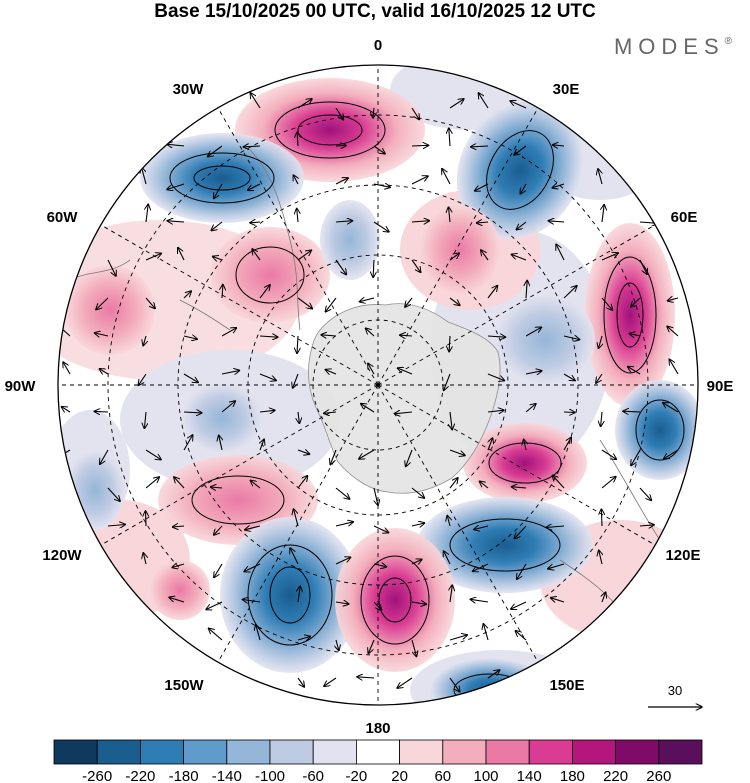 The image size is (750, 783). I want to click on modes-logo: MODES®, so click(673, 47).